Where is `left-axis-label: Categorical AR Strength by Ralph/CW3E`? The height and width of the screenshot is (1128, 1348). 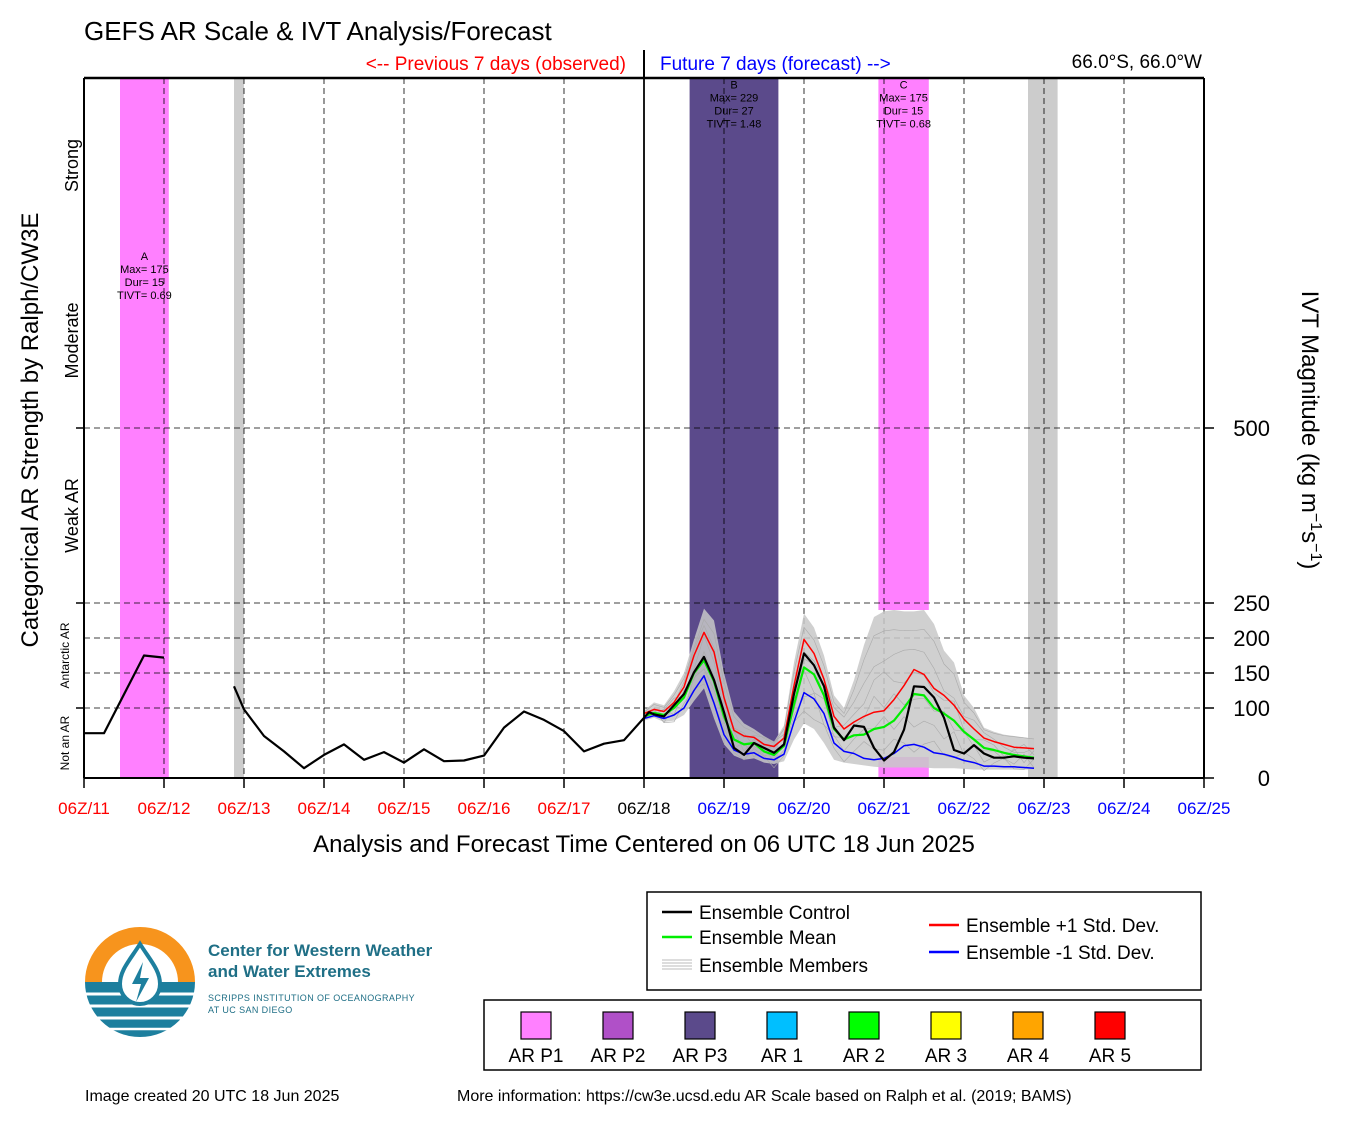 left-axis-label: Categorical AR Strength by Ralph/CW3E is located at coordinates (30, 430).